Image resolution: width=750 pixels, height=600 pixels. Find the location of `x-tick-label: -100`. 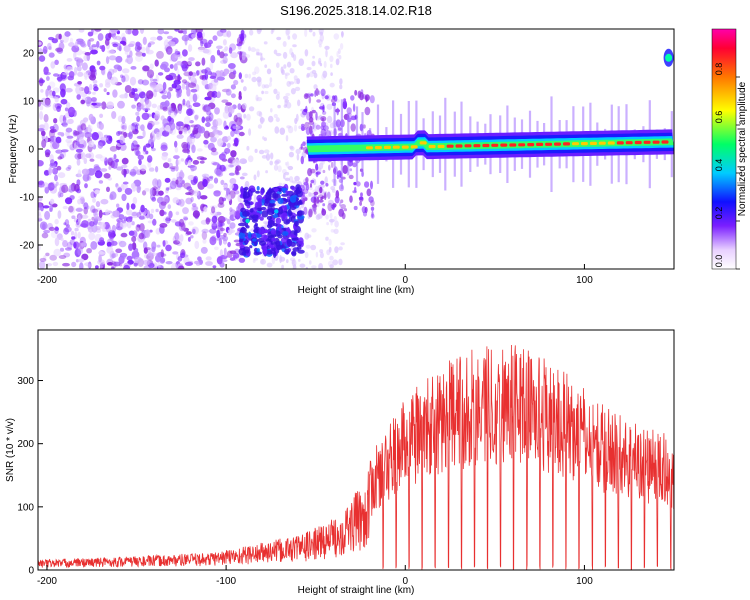

x-tick-label: -100 is located at coordinates (226, 581).